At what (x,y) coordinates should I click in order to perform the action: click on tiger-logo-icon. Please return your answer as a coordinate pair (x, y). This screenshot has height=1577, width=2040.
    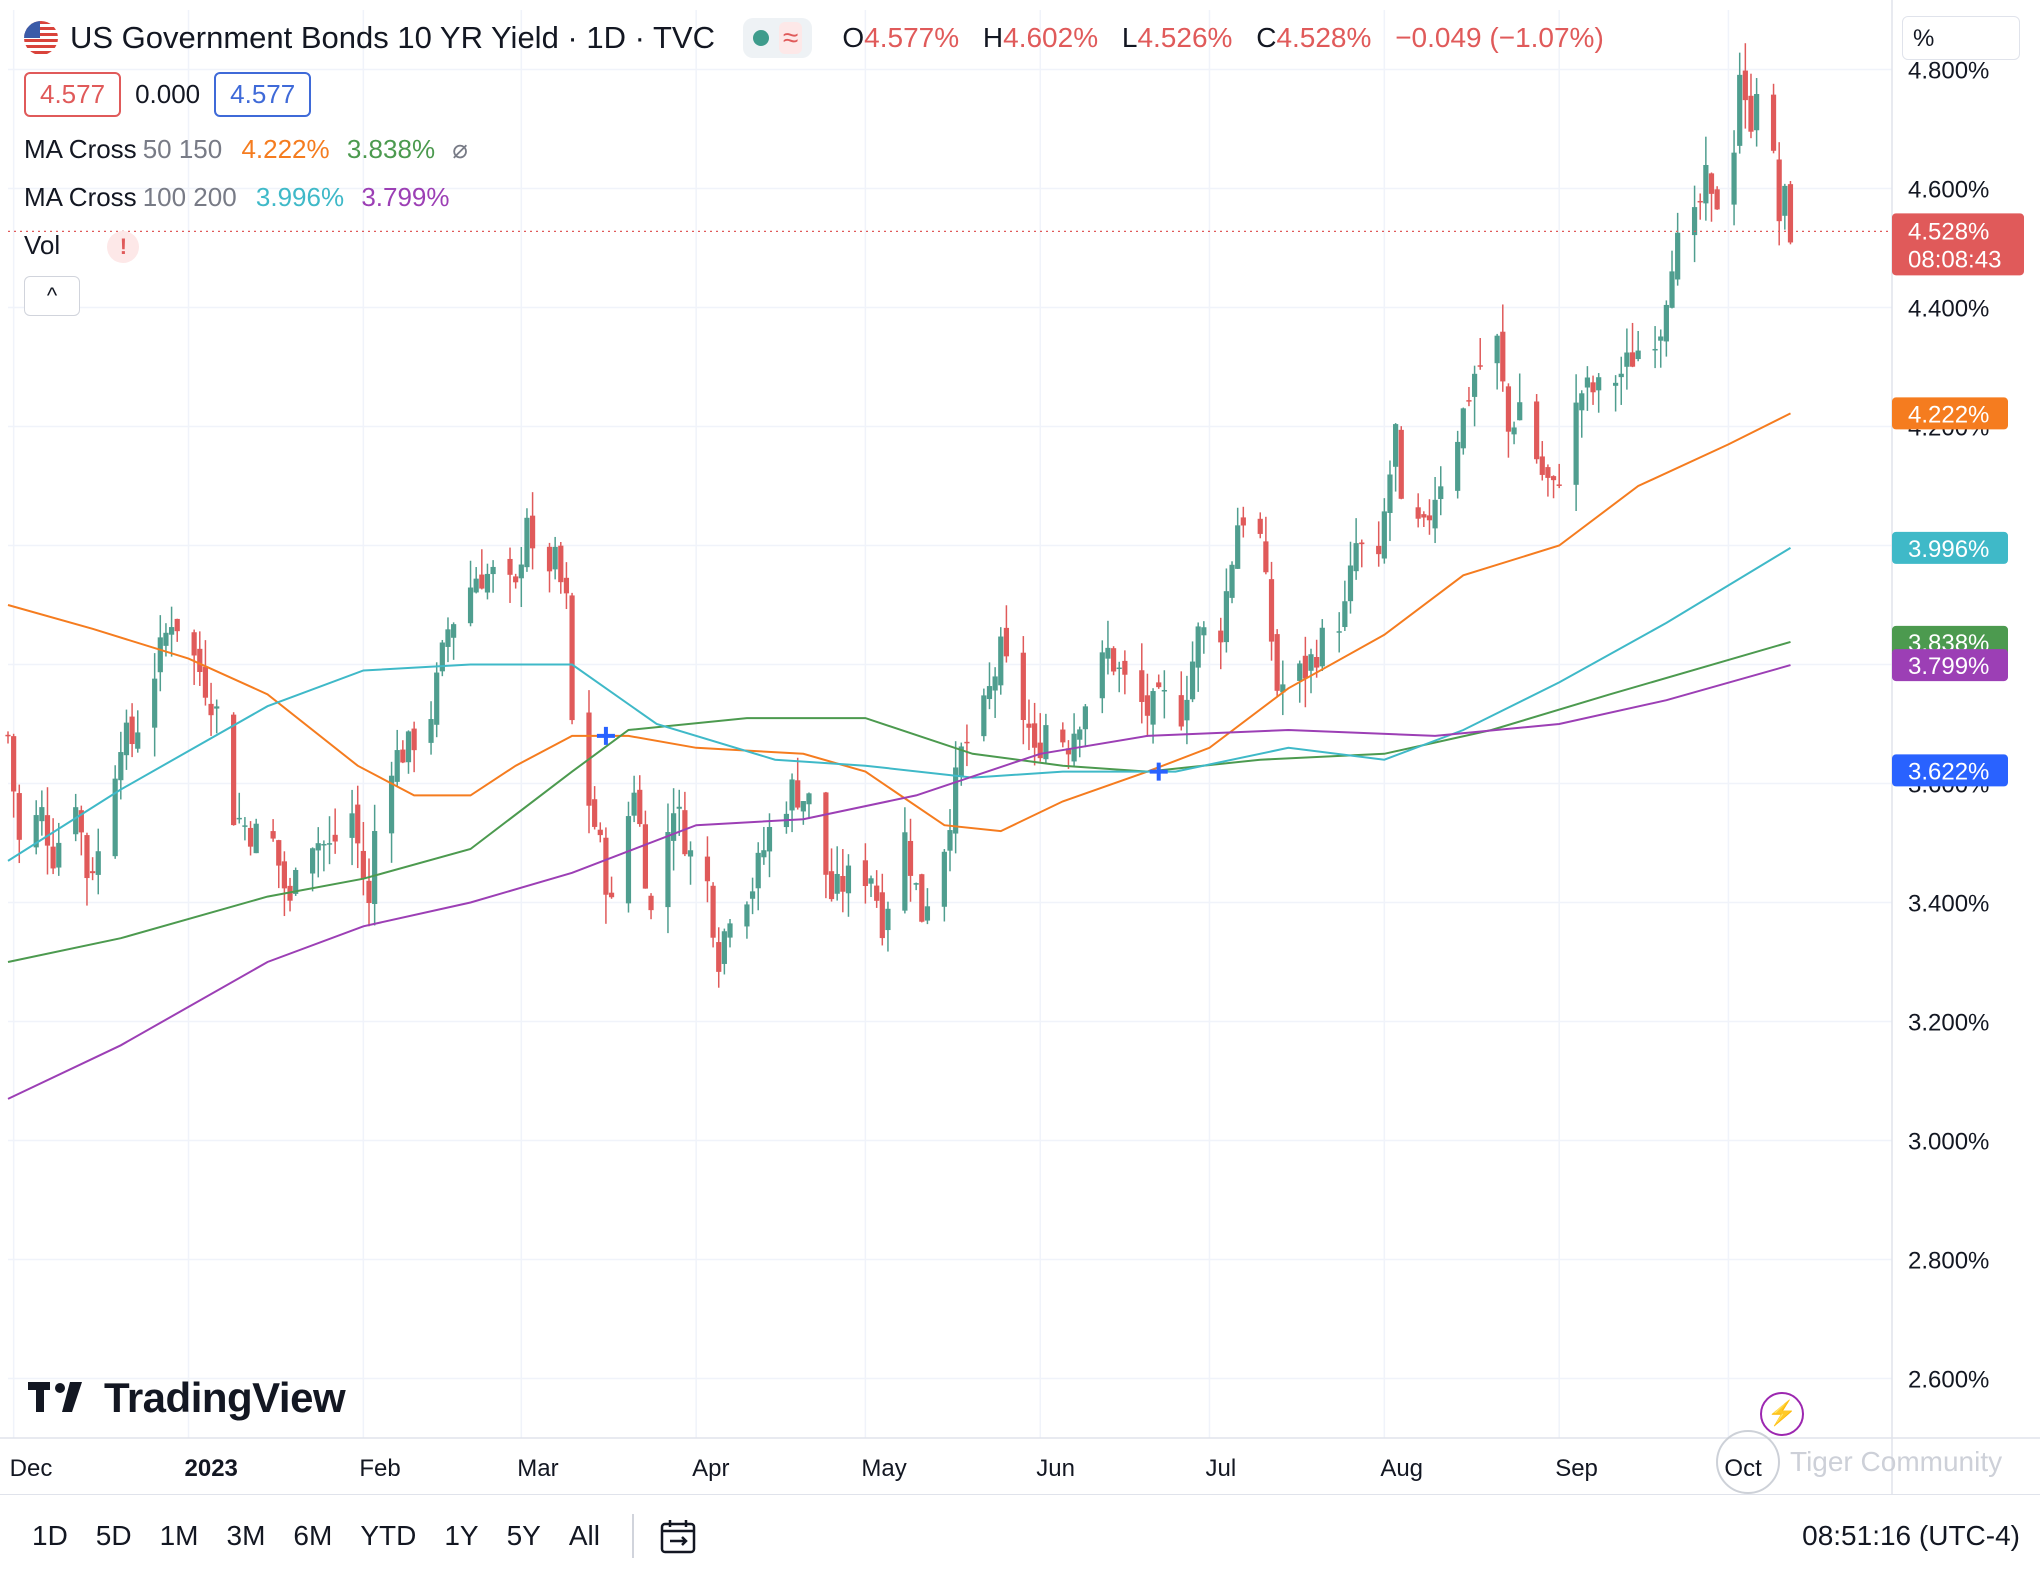
    Looking at the image, I should click on (1748, 1462).